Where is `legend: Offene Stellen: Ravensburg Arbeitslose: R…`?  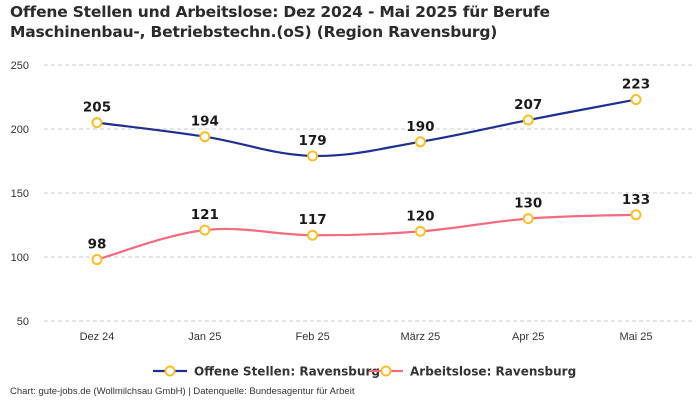
legend: Offene Stellen: Ravensburg Arbeitslose: R… is located at coordinates (364, 372).